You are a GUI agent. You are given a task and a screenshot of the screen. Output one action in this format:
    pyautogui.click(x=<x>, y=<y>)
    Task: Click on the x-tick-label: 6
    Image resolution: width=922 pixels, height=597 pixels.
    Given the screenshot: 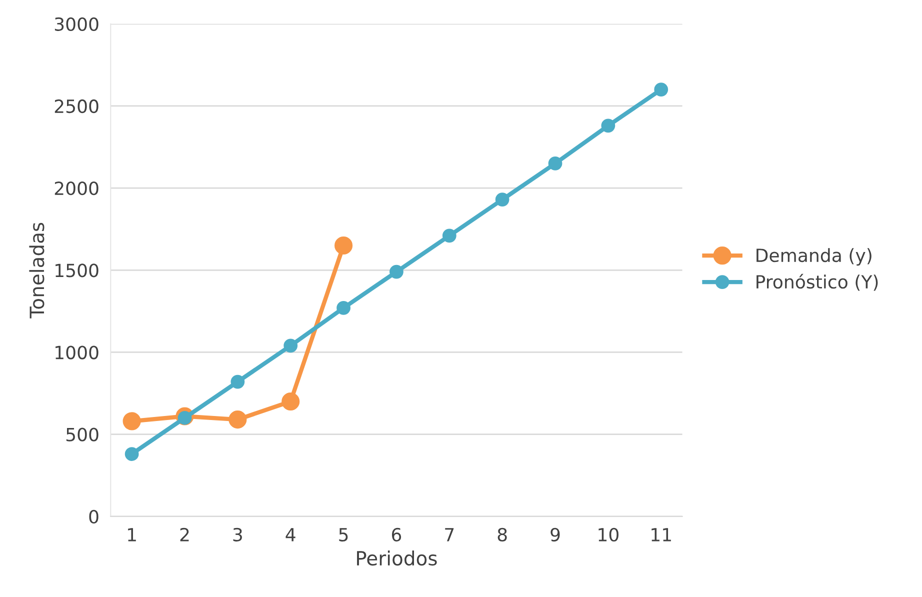 What is the action you would take?
    pyautogui.click(x=397, y=535)
    